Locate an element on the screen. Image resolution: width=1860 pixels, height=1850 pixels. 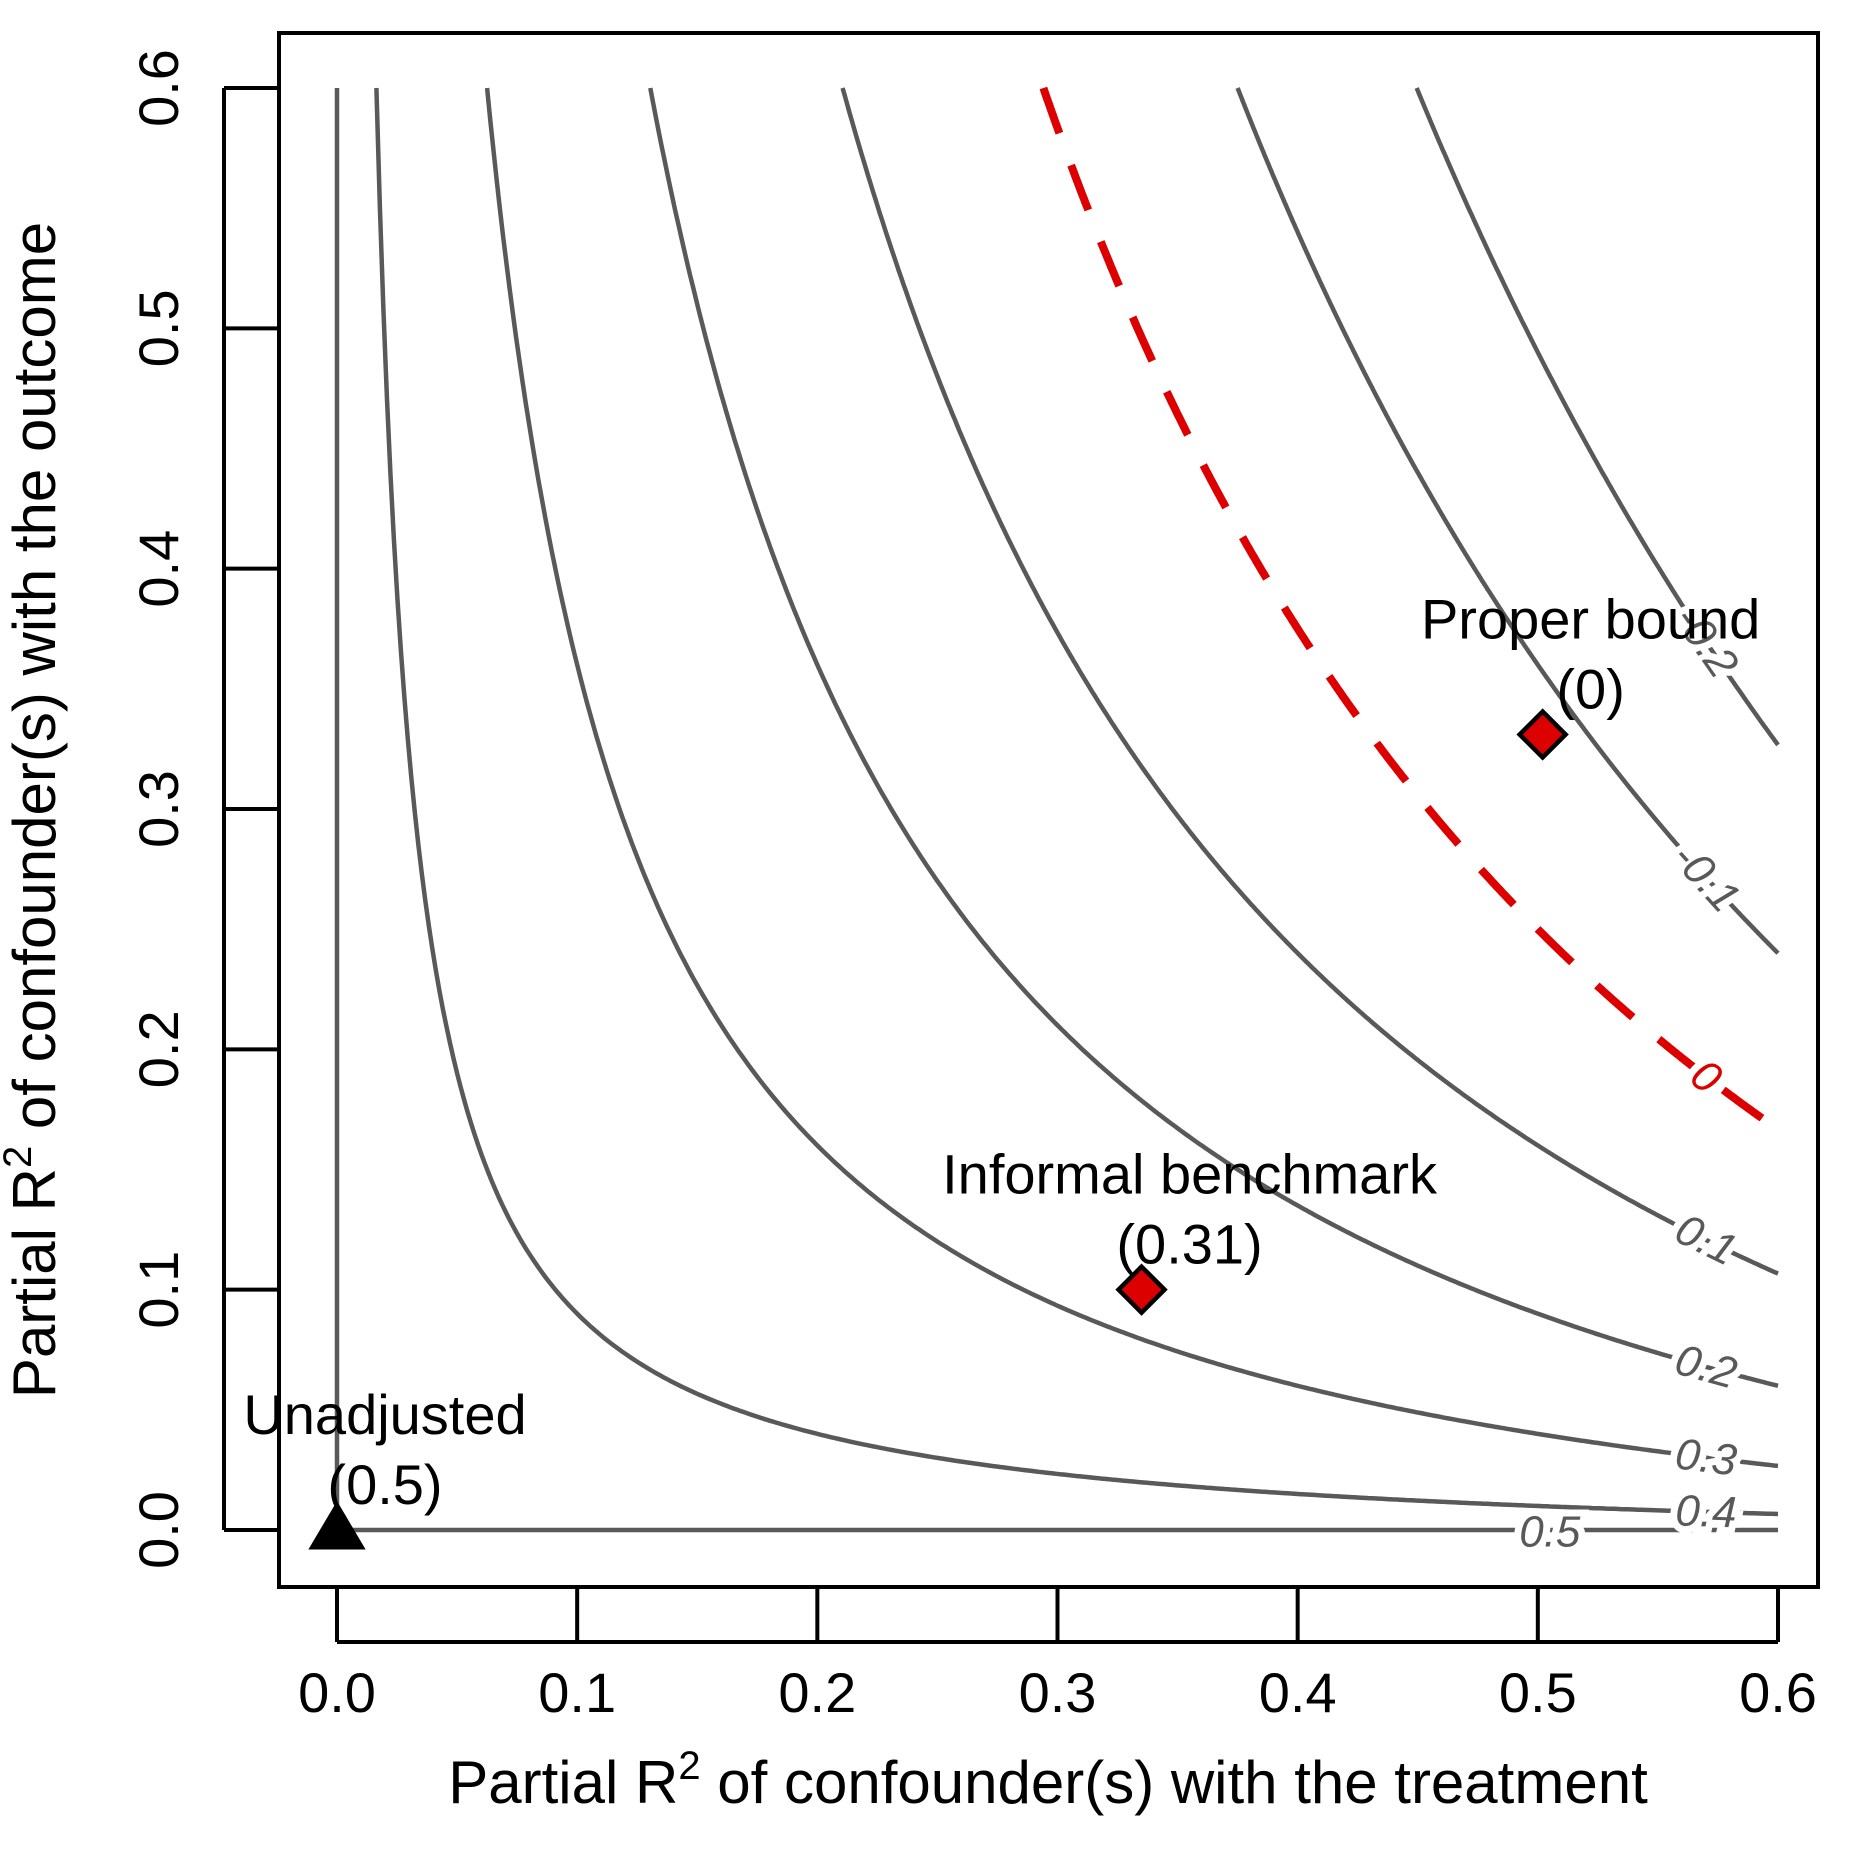
y-tick-label: 0.2 is located at coordinates (158, 1049).